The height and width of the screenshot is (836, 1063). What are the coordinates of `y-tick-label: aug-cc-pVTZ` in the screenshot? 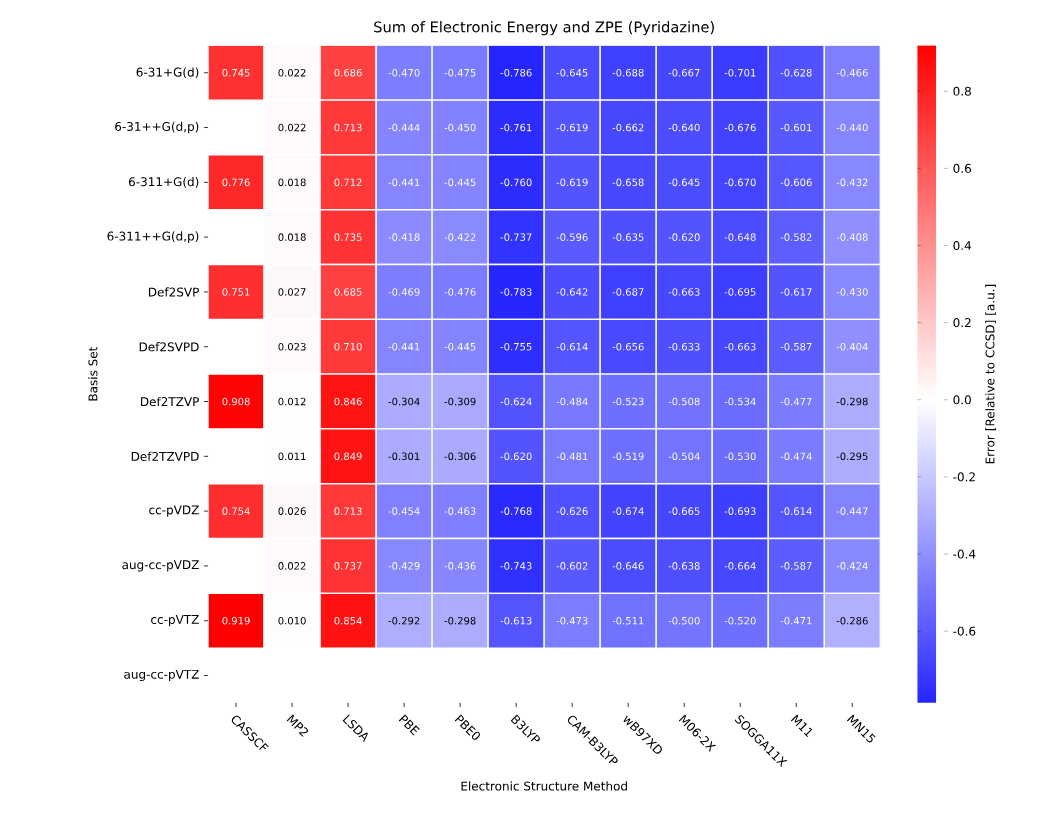 It's located at (161, 675).